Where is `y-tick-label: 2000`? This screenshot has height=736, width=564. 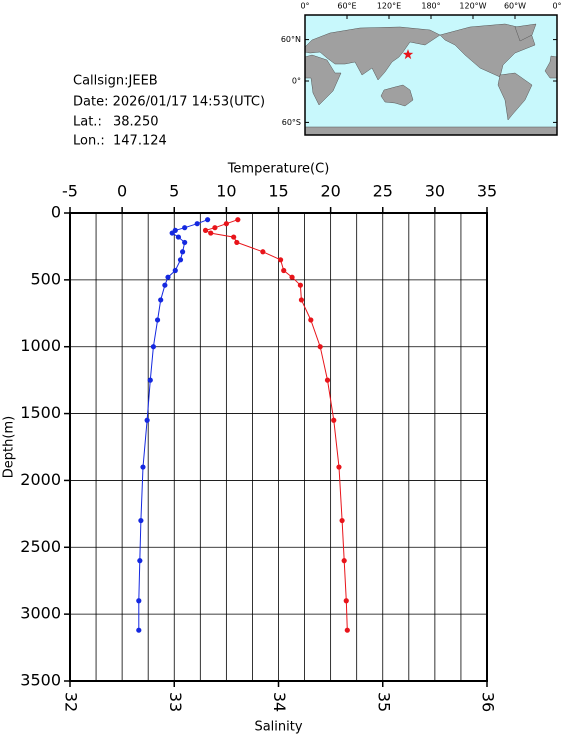
y-tick-label: 2000 is located at coordinates (40, 479).